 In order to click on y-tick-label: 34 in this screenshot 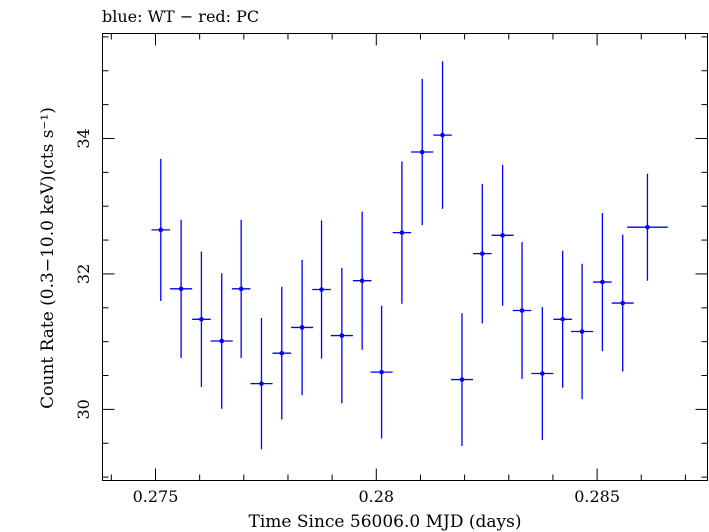, I will do `click(83, 138)`.